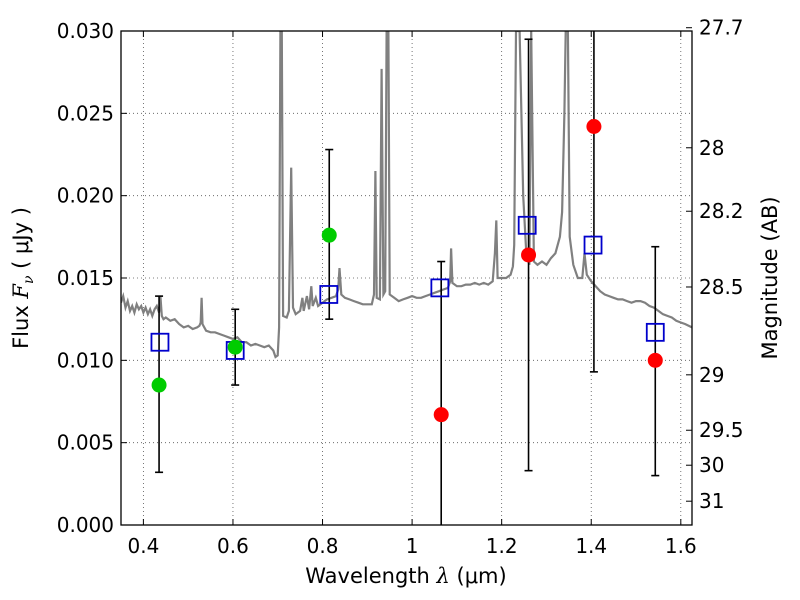  What do you see at coordinates (85, 31) in the screenshot?
I see `y-tick-label: 0.030` at bounding box center [85, 31].